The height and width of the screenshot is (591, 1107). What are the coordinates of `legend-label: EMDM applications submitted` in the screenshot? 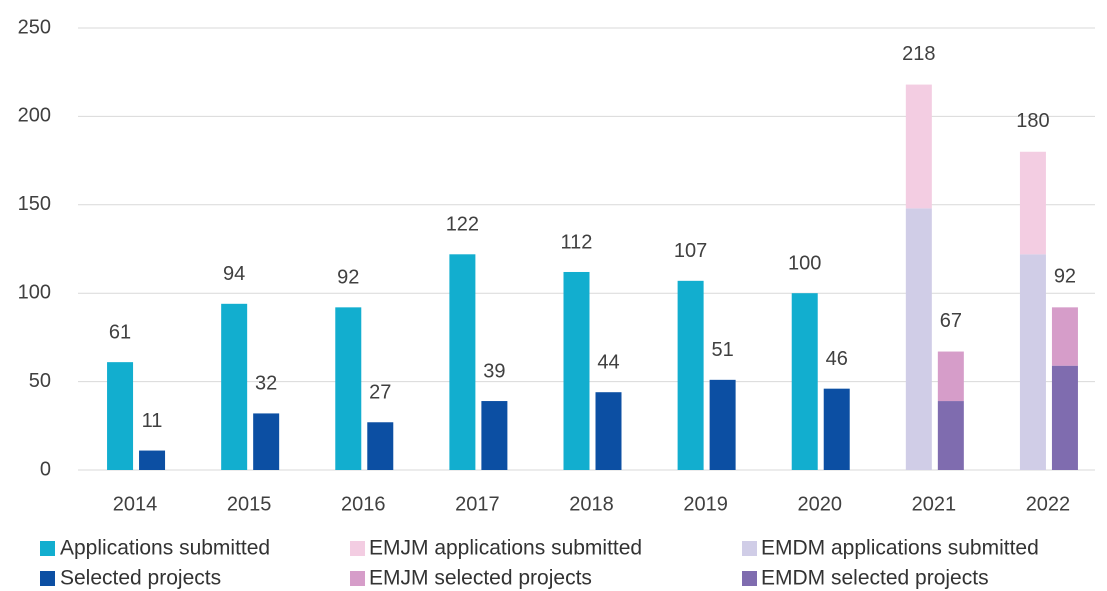 It's located at (900, 548).